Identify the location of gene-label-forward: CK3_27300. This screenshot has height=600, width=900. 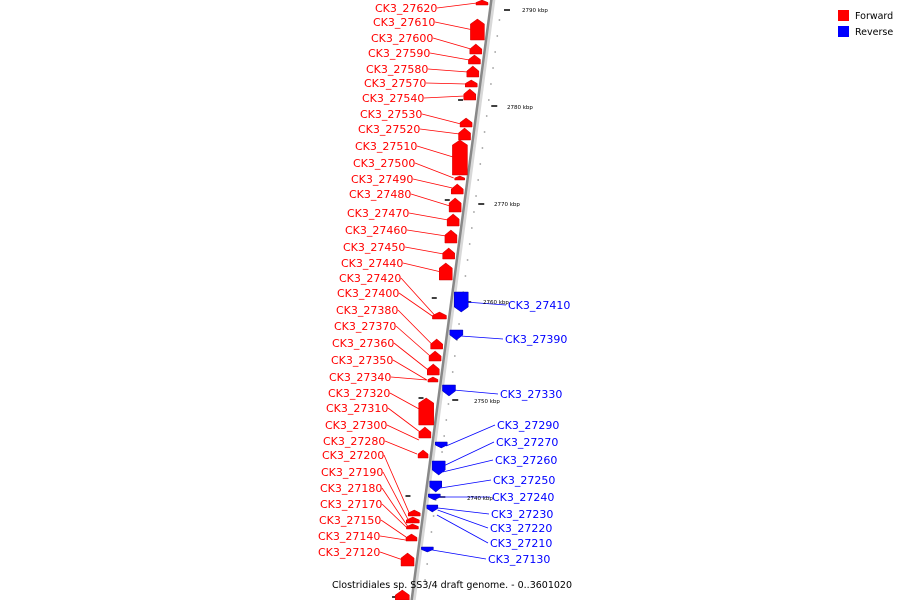
(356, 425).